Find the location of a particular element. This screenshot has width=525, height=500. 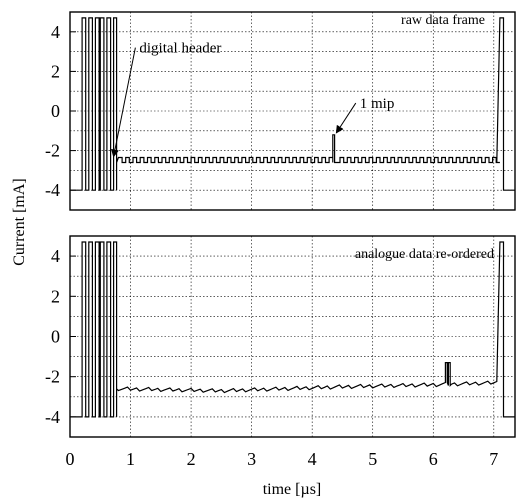

y-axis-label: Current [mA] is located at coordinates (19, 222).